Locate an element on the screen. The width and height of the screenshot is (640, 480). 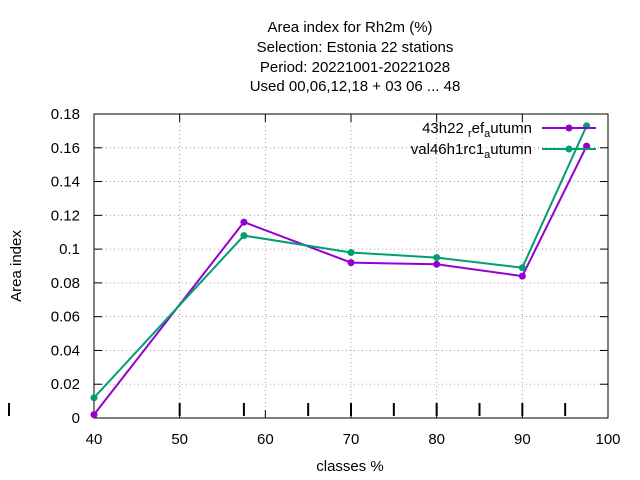
title-line-1: Area index for Rh2m (%) is located at coordinates (349, 27).